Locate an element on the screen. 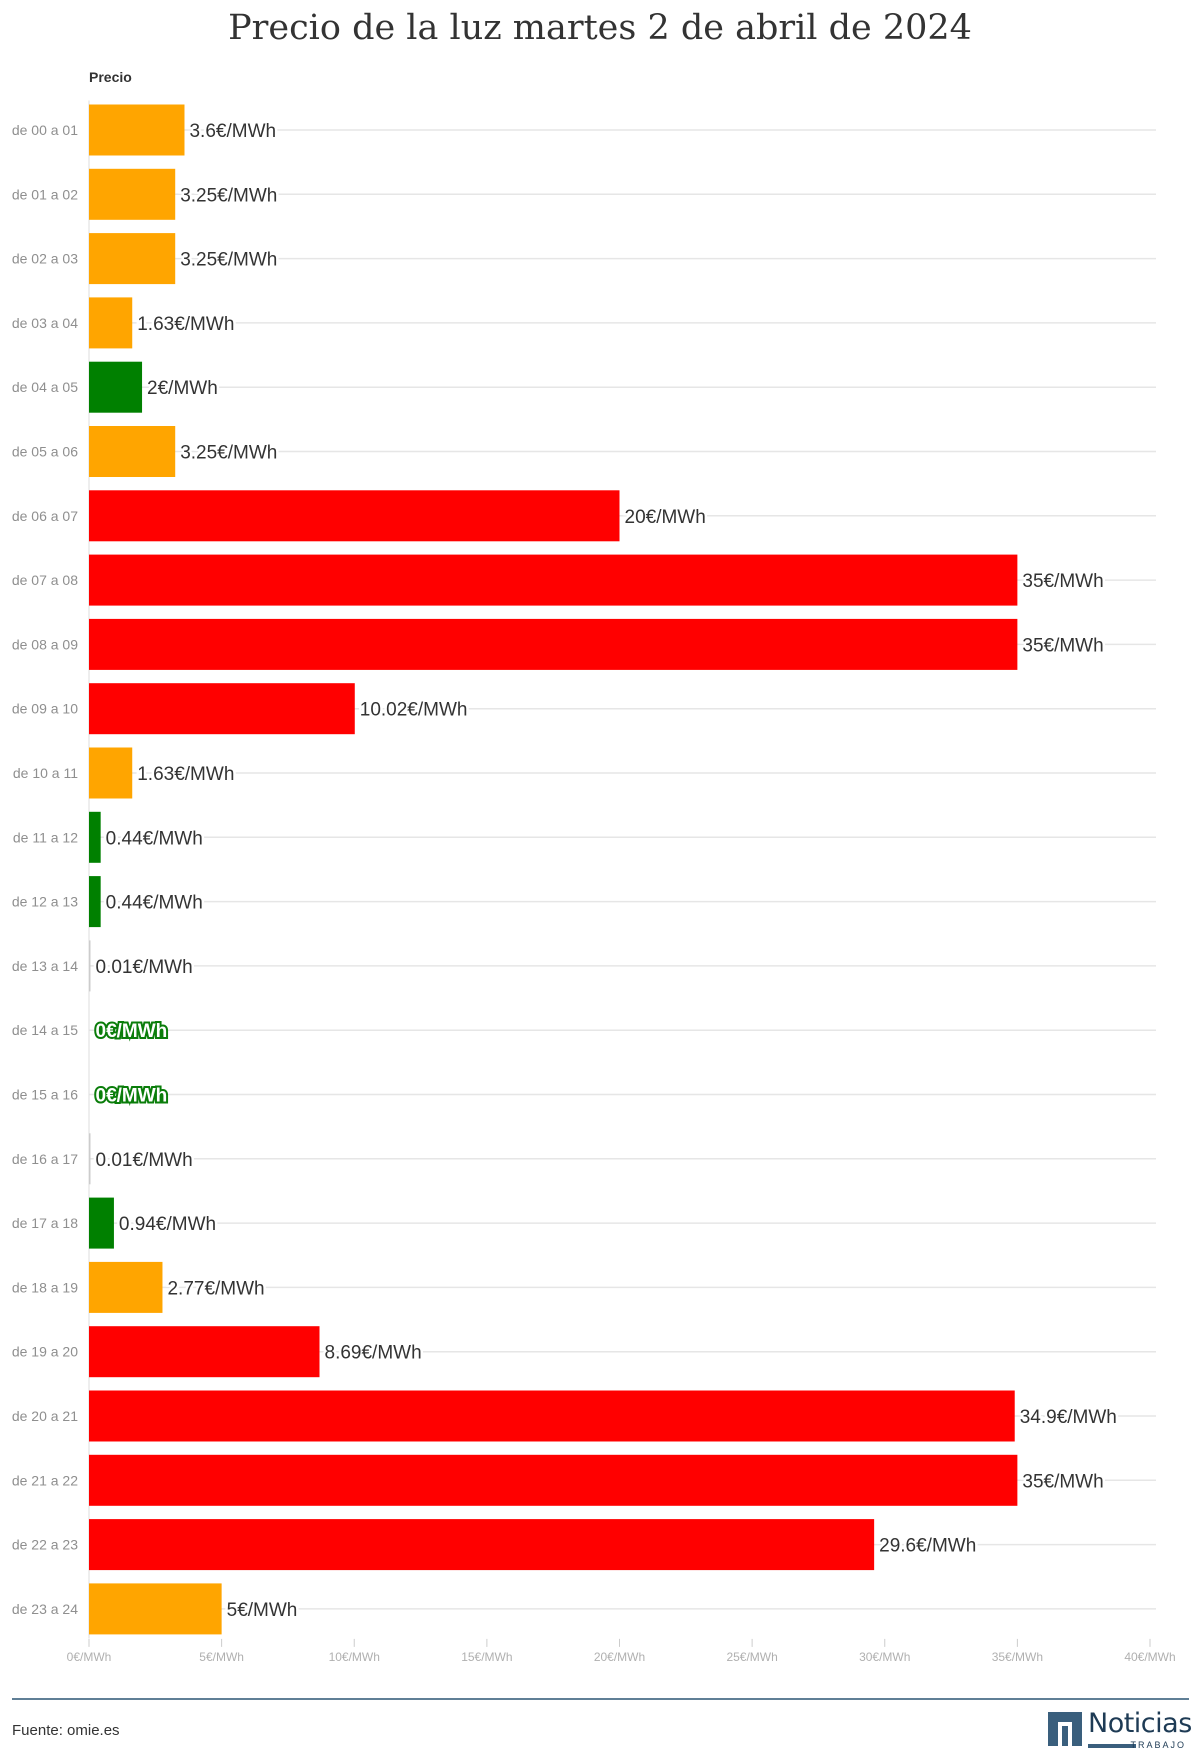  category-label: de 01 a 02 is located at coordinates (45, 194).